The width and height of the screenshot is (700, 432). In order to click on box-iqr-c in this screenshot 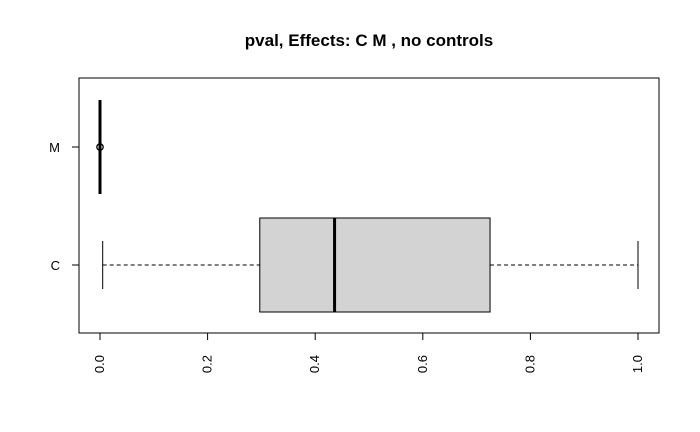, I will do `click(375, 265)`.